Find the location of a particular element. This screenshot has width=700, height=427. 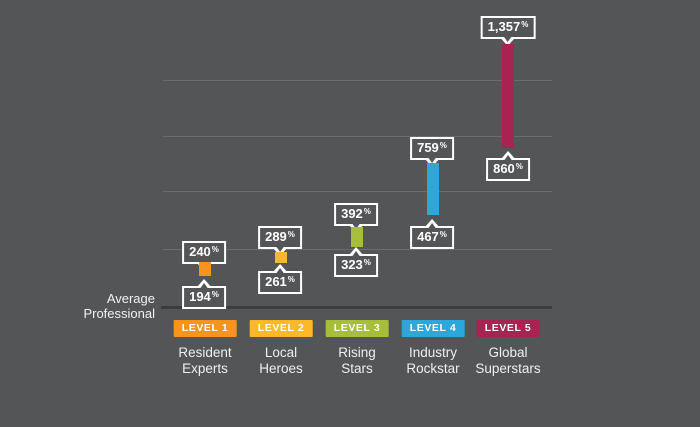

callout-low-level-5: 860% is located at coordinates (508, 166).